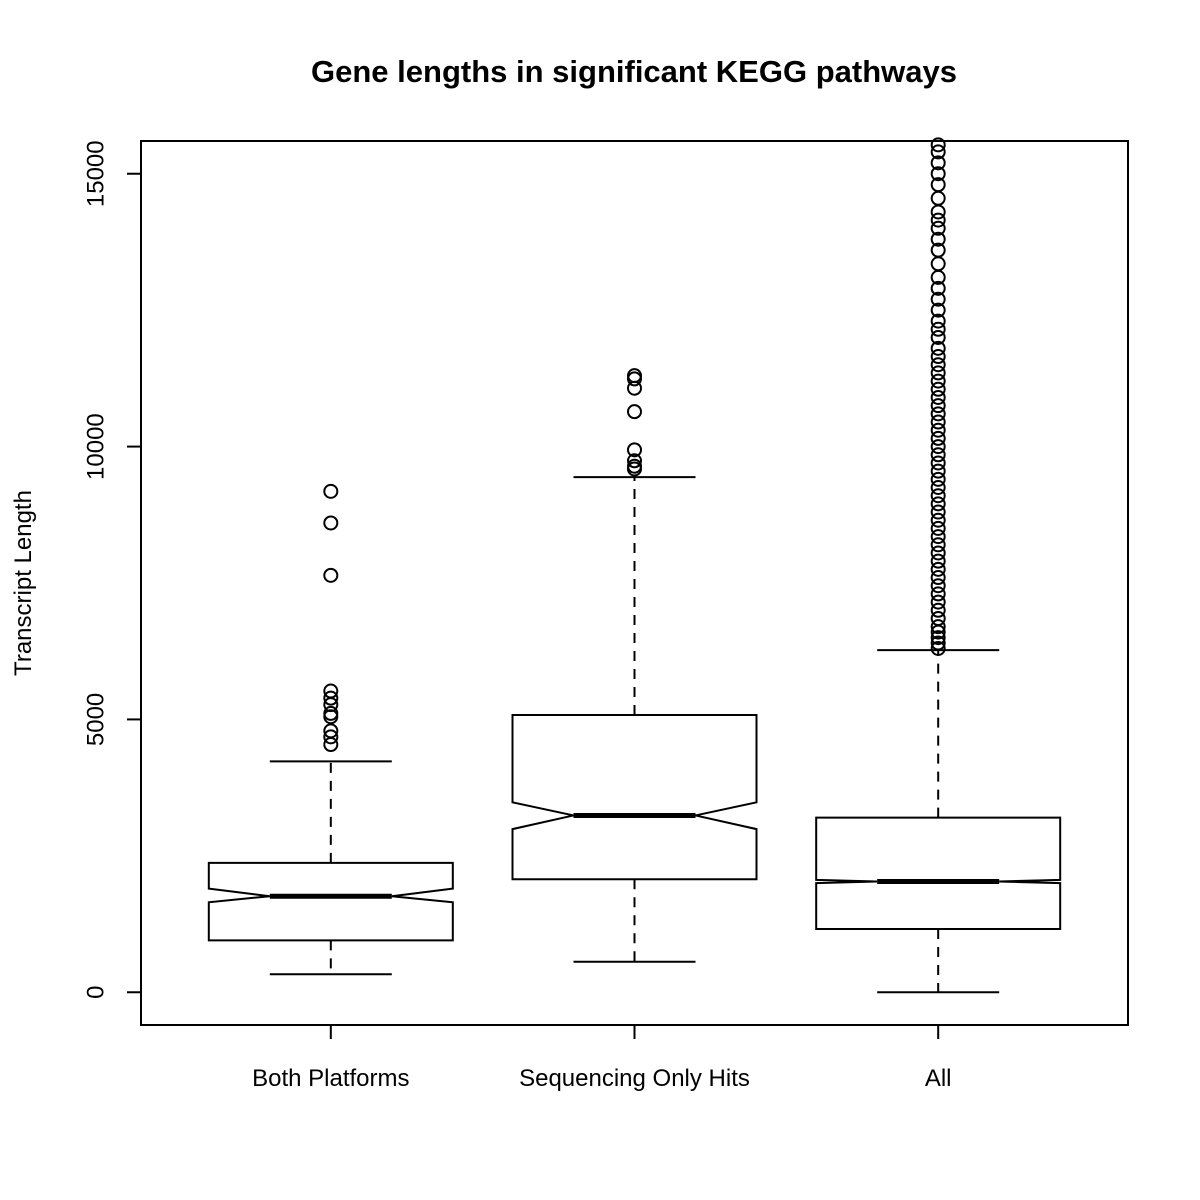 The image size is (1200, 1200). I want to click on y-axis: 0 5000 10000 15000, so click(111, 569).